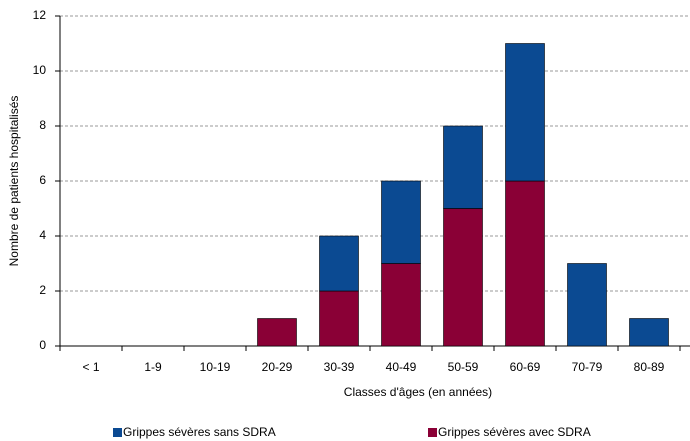 The height and width of the screenshot is (441, 690). What do you see at coordinates (463, 367) in the screenshot?
I see `x-tick-label: 50-59` at bounding box center [463, 367].